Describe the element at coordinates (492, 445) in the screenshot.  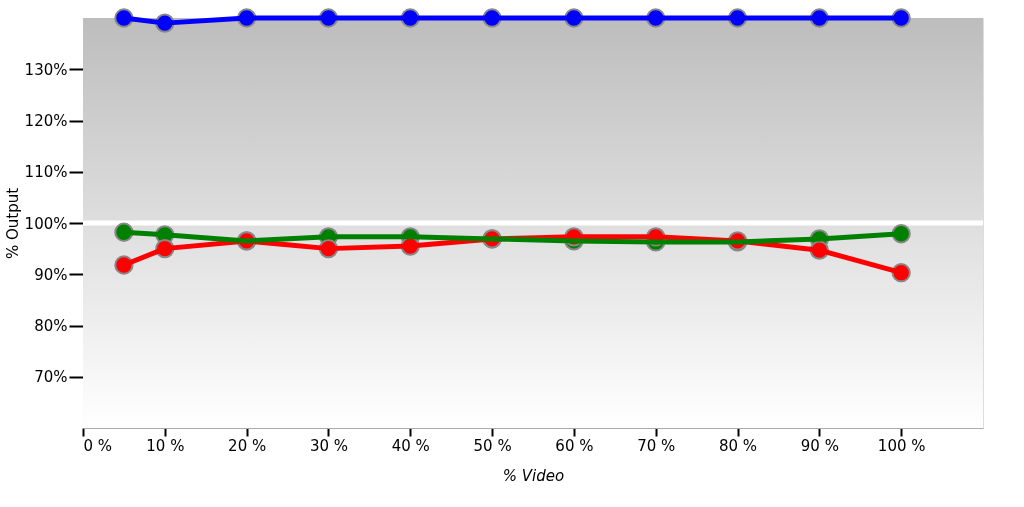
I see `x-tick-label: 50 %` at that location.